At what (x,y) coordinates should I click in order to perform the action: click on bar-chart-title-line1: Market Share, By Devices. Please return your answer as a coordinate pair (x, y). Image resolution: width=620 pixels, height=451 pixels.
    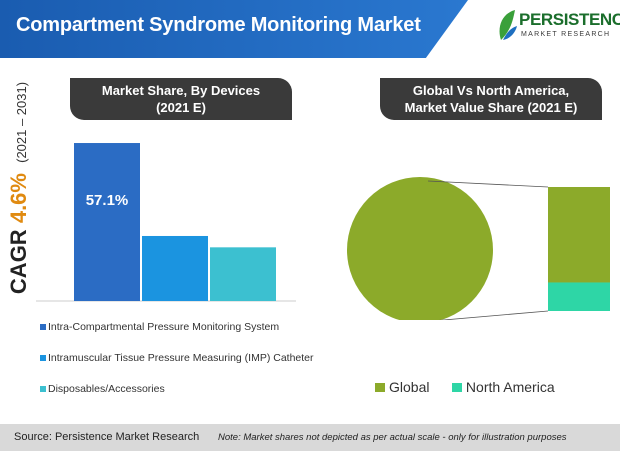
    Looking at the image, I should click on (181, 90).